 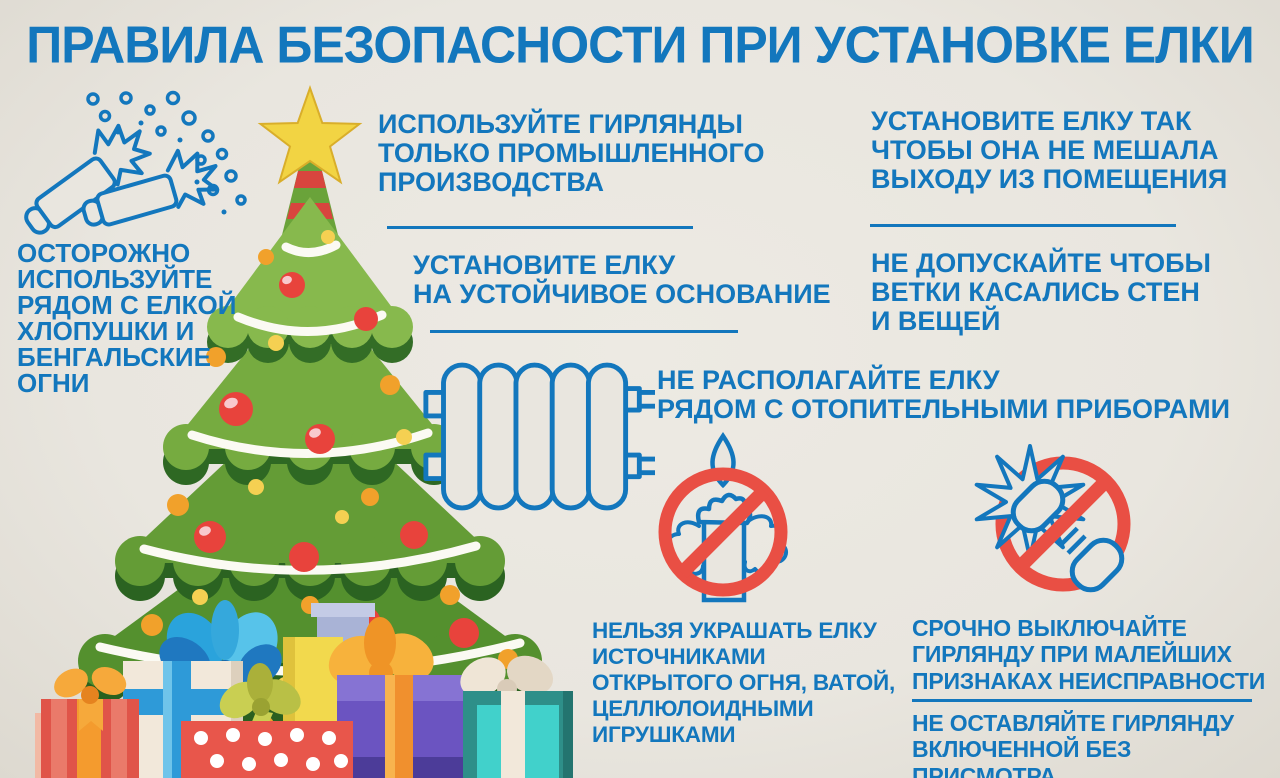 What do you see at coordinates (304, 689) in the screenshot?
I see `gift-boxes-illustration` at bounding box center [304, 689].